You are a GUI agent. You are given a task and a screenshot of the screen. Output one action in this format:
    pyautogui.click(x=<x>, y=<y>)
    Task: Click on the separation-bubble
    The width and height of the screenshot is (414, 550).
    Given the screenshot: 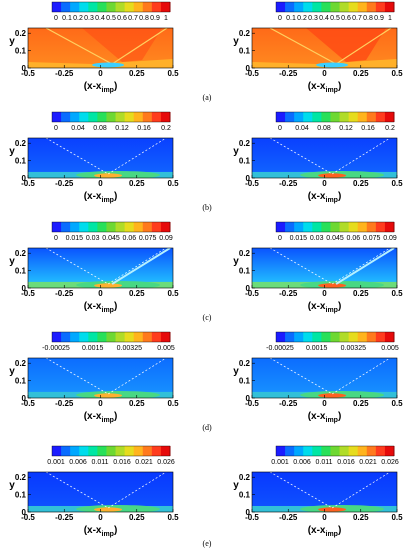 What is the action you would take?
    pyautogui.click(x=108, y=65)
    